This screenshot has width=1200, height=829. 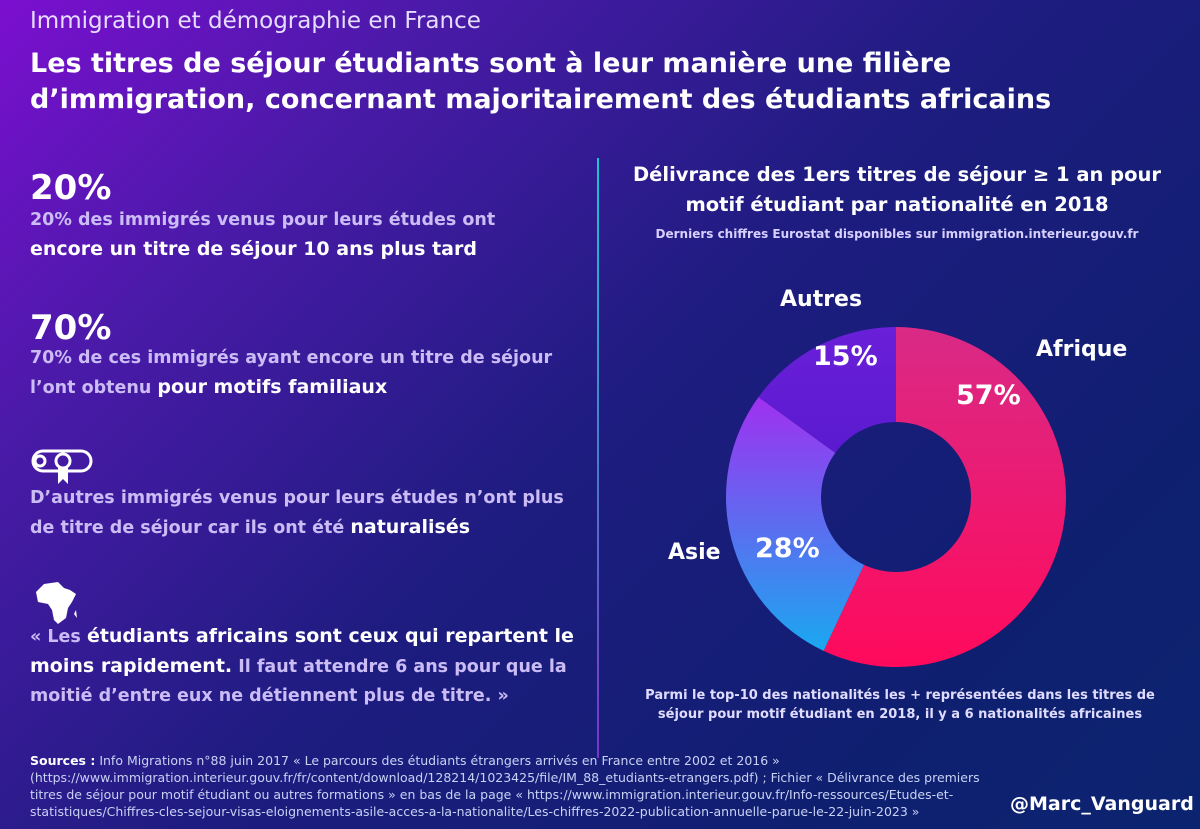 I want to click on sources-label: Sources :, so click(x=63, y=760).